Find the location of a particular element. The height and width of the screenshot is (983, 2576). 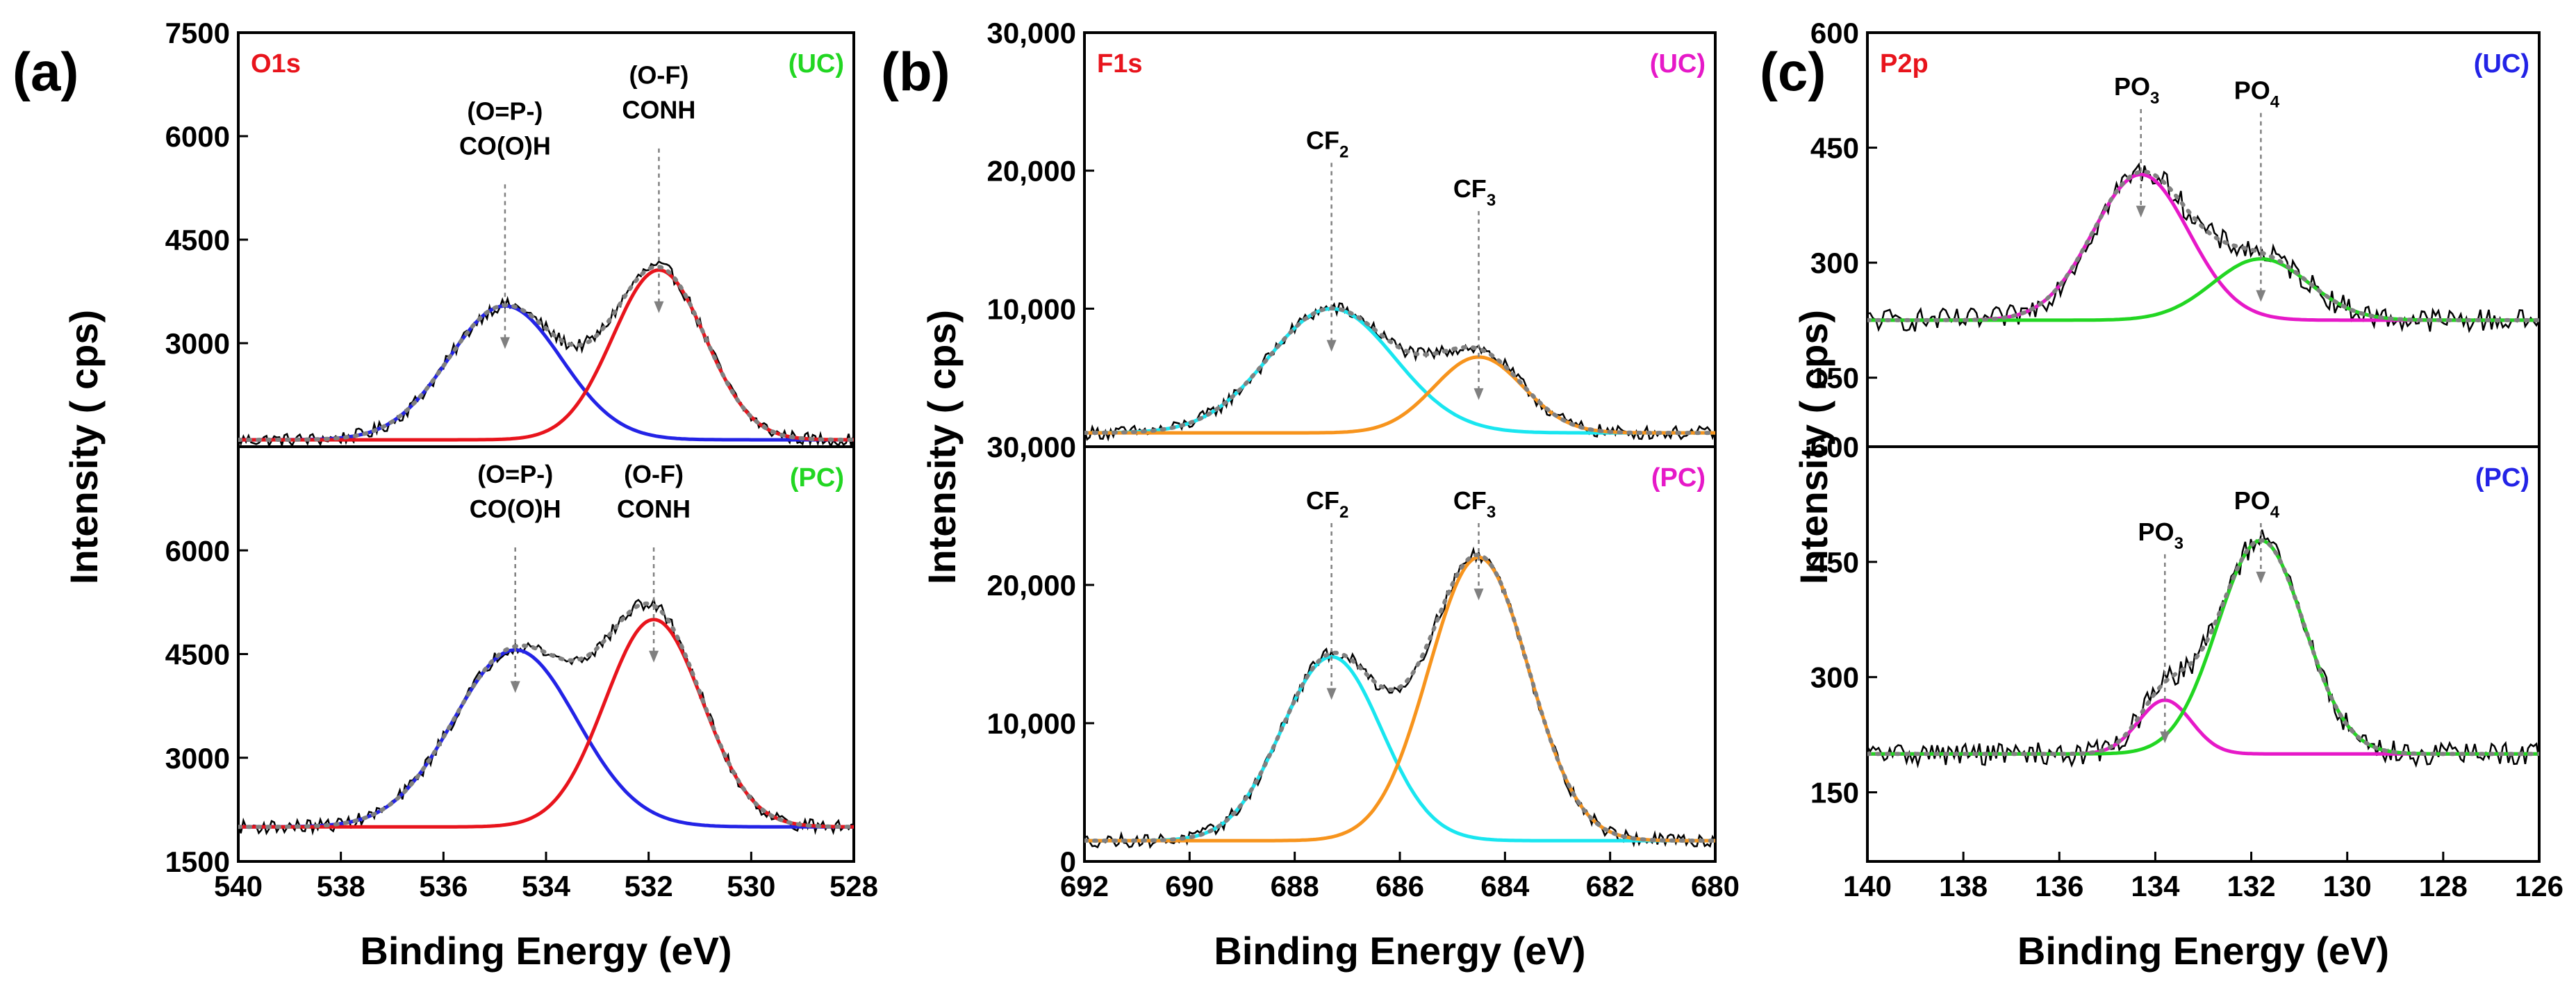

panel-letter-a: (a) is located at coordinates (46, 71).